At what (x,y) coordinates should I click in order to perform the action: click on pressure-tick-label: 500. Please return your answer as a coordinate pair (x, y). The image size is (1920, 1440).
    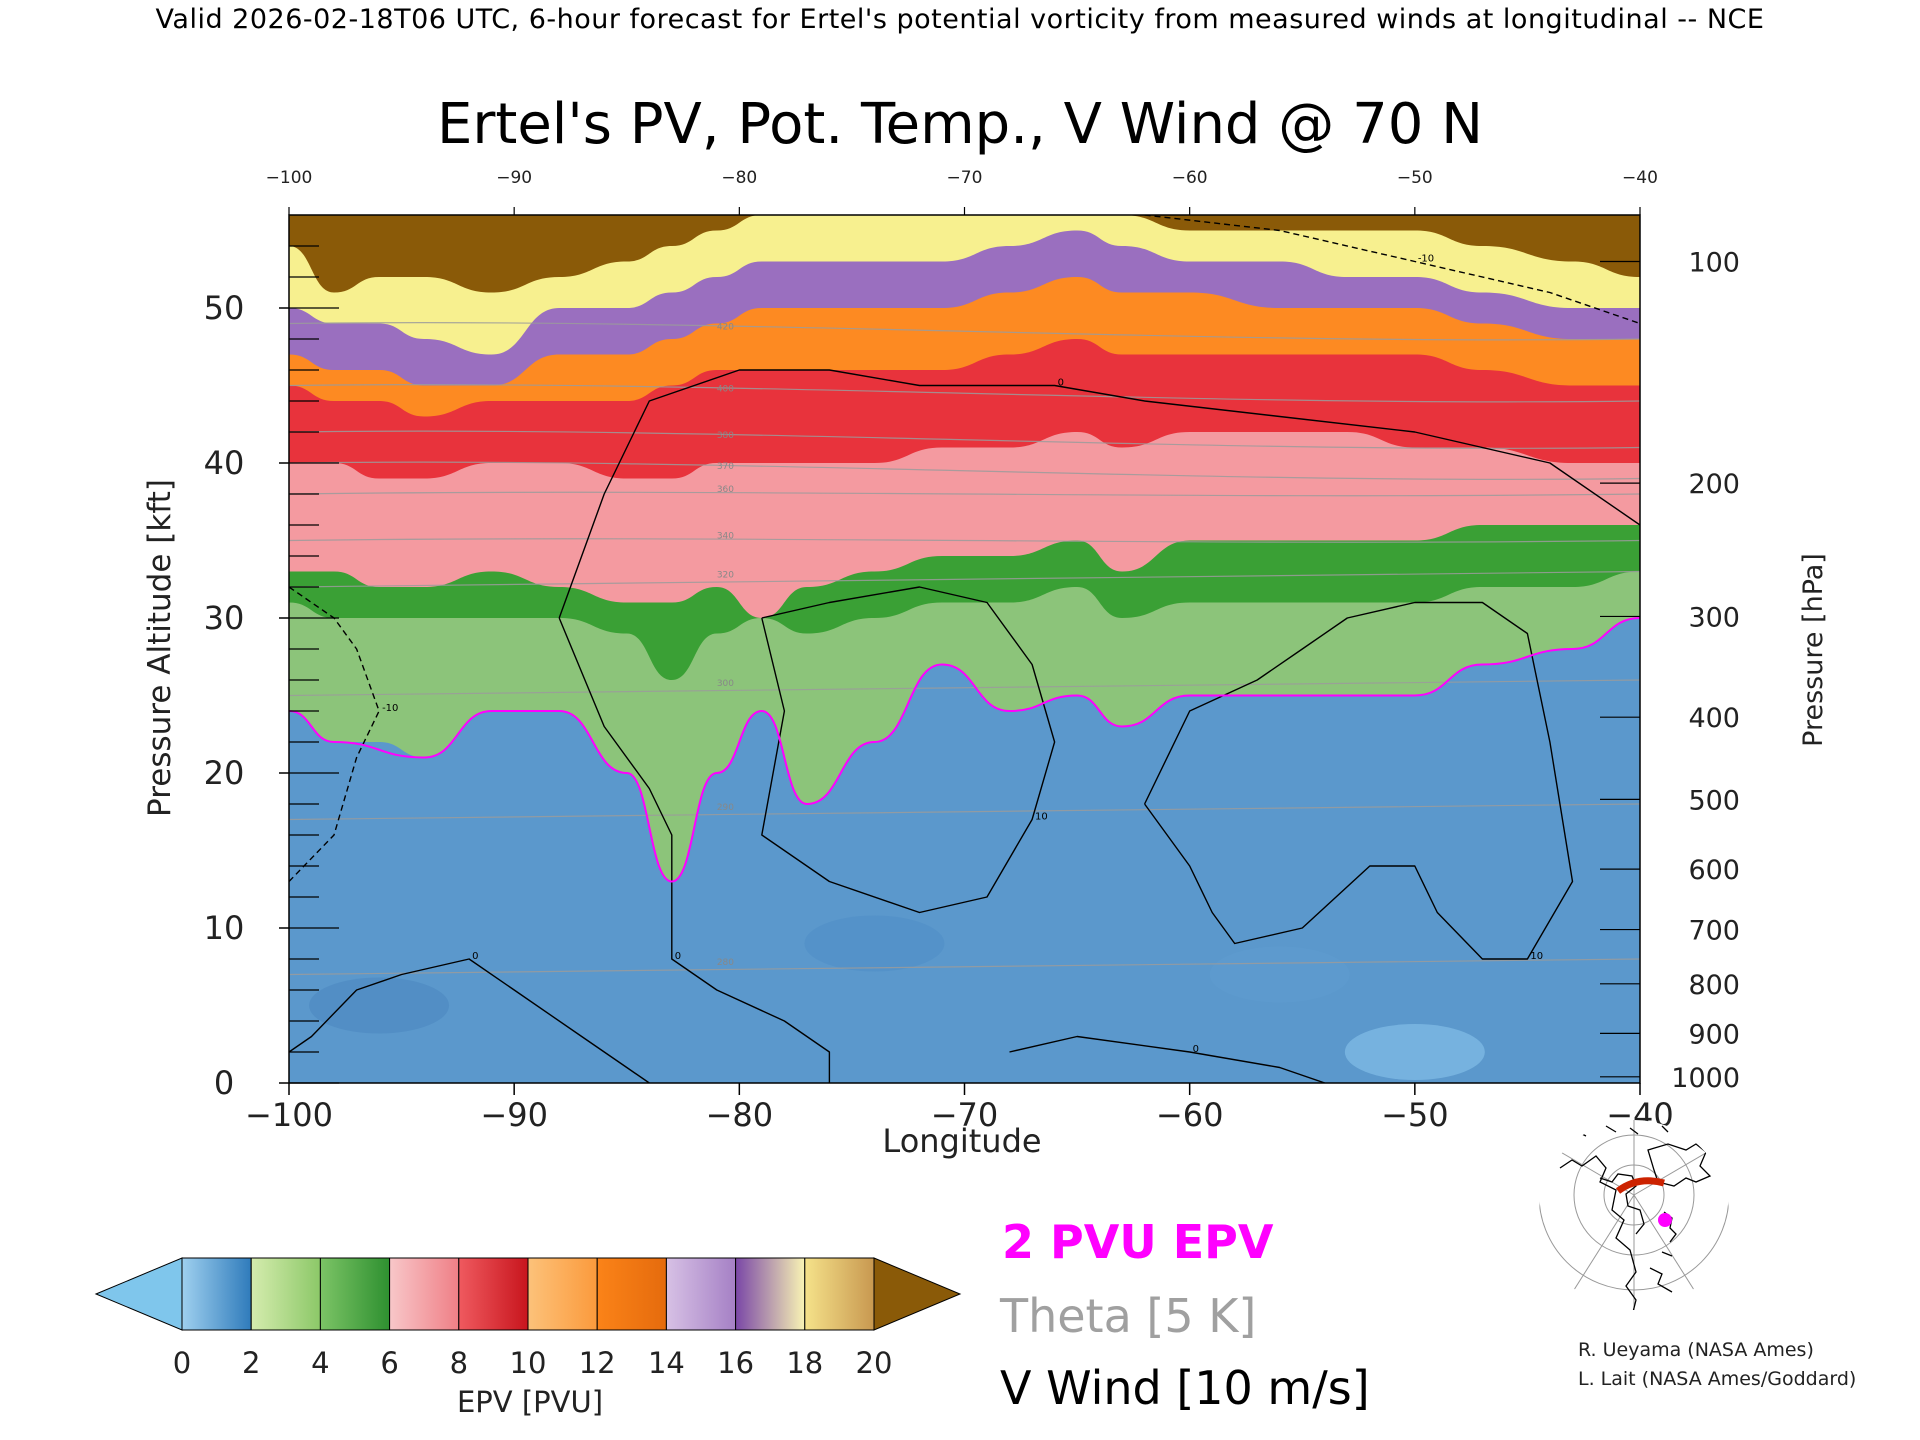
    Looking at the image, I should click on (1714, 800).